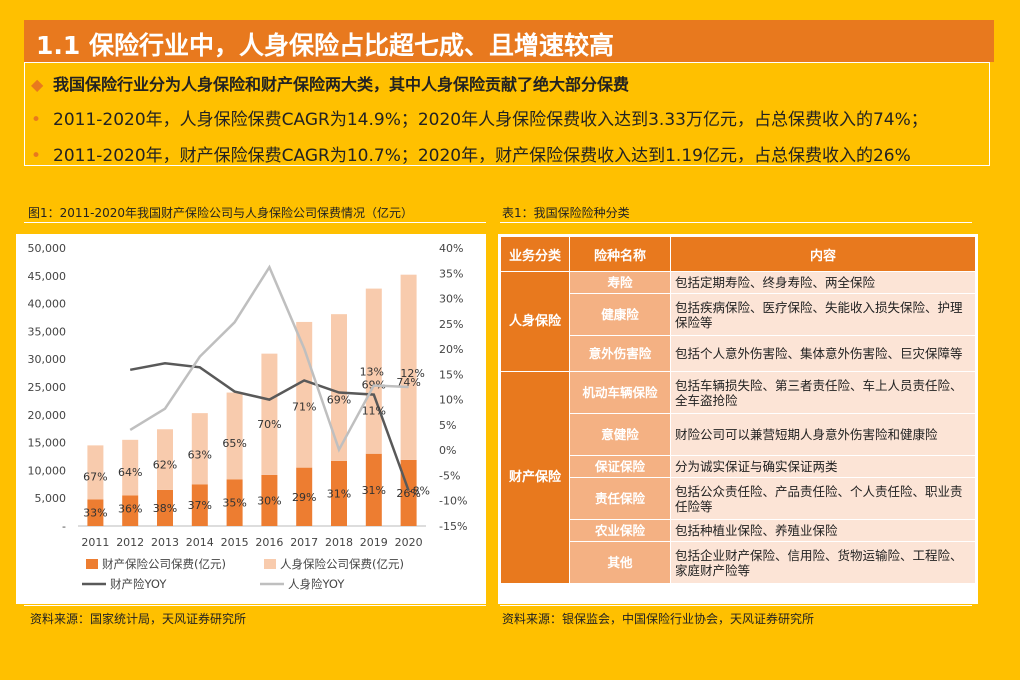 This screenshot has height=680, width=1020. What do you see at coordinates (823, 498) in the screenshot?
I see `insurance-desc-cell: 包括公众责任险、产品责任险、个人责任险、职业责任险等` at bounding box center [823, 498].